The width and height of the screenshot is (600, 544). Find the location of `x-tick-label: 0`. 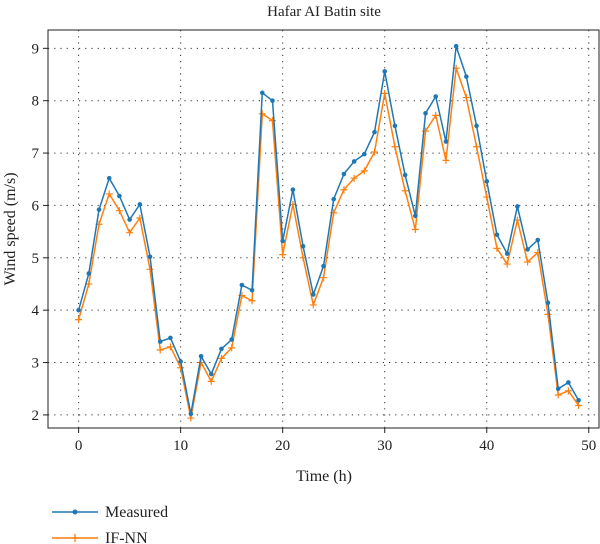

x-tick-label: 0 is located at coordinates (79, 446).